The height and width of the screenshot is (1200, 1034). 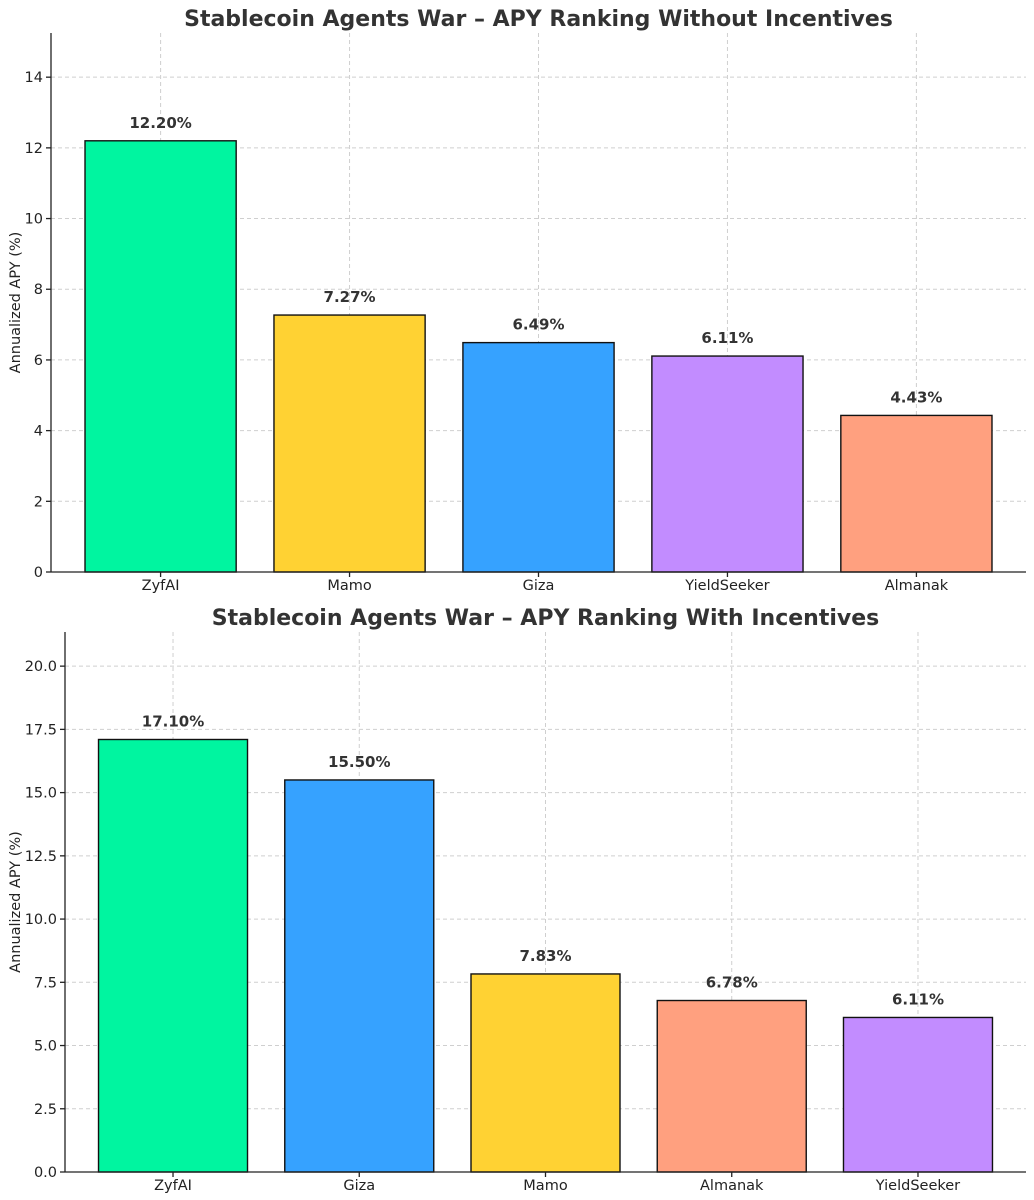 What do you see at coordinates (34, 149) in the screenshot?
I see `y-tick-label: 12` at bounding box center [34, 149].